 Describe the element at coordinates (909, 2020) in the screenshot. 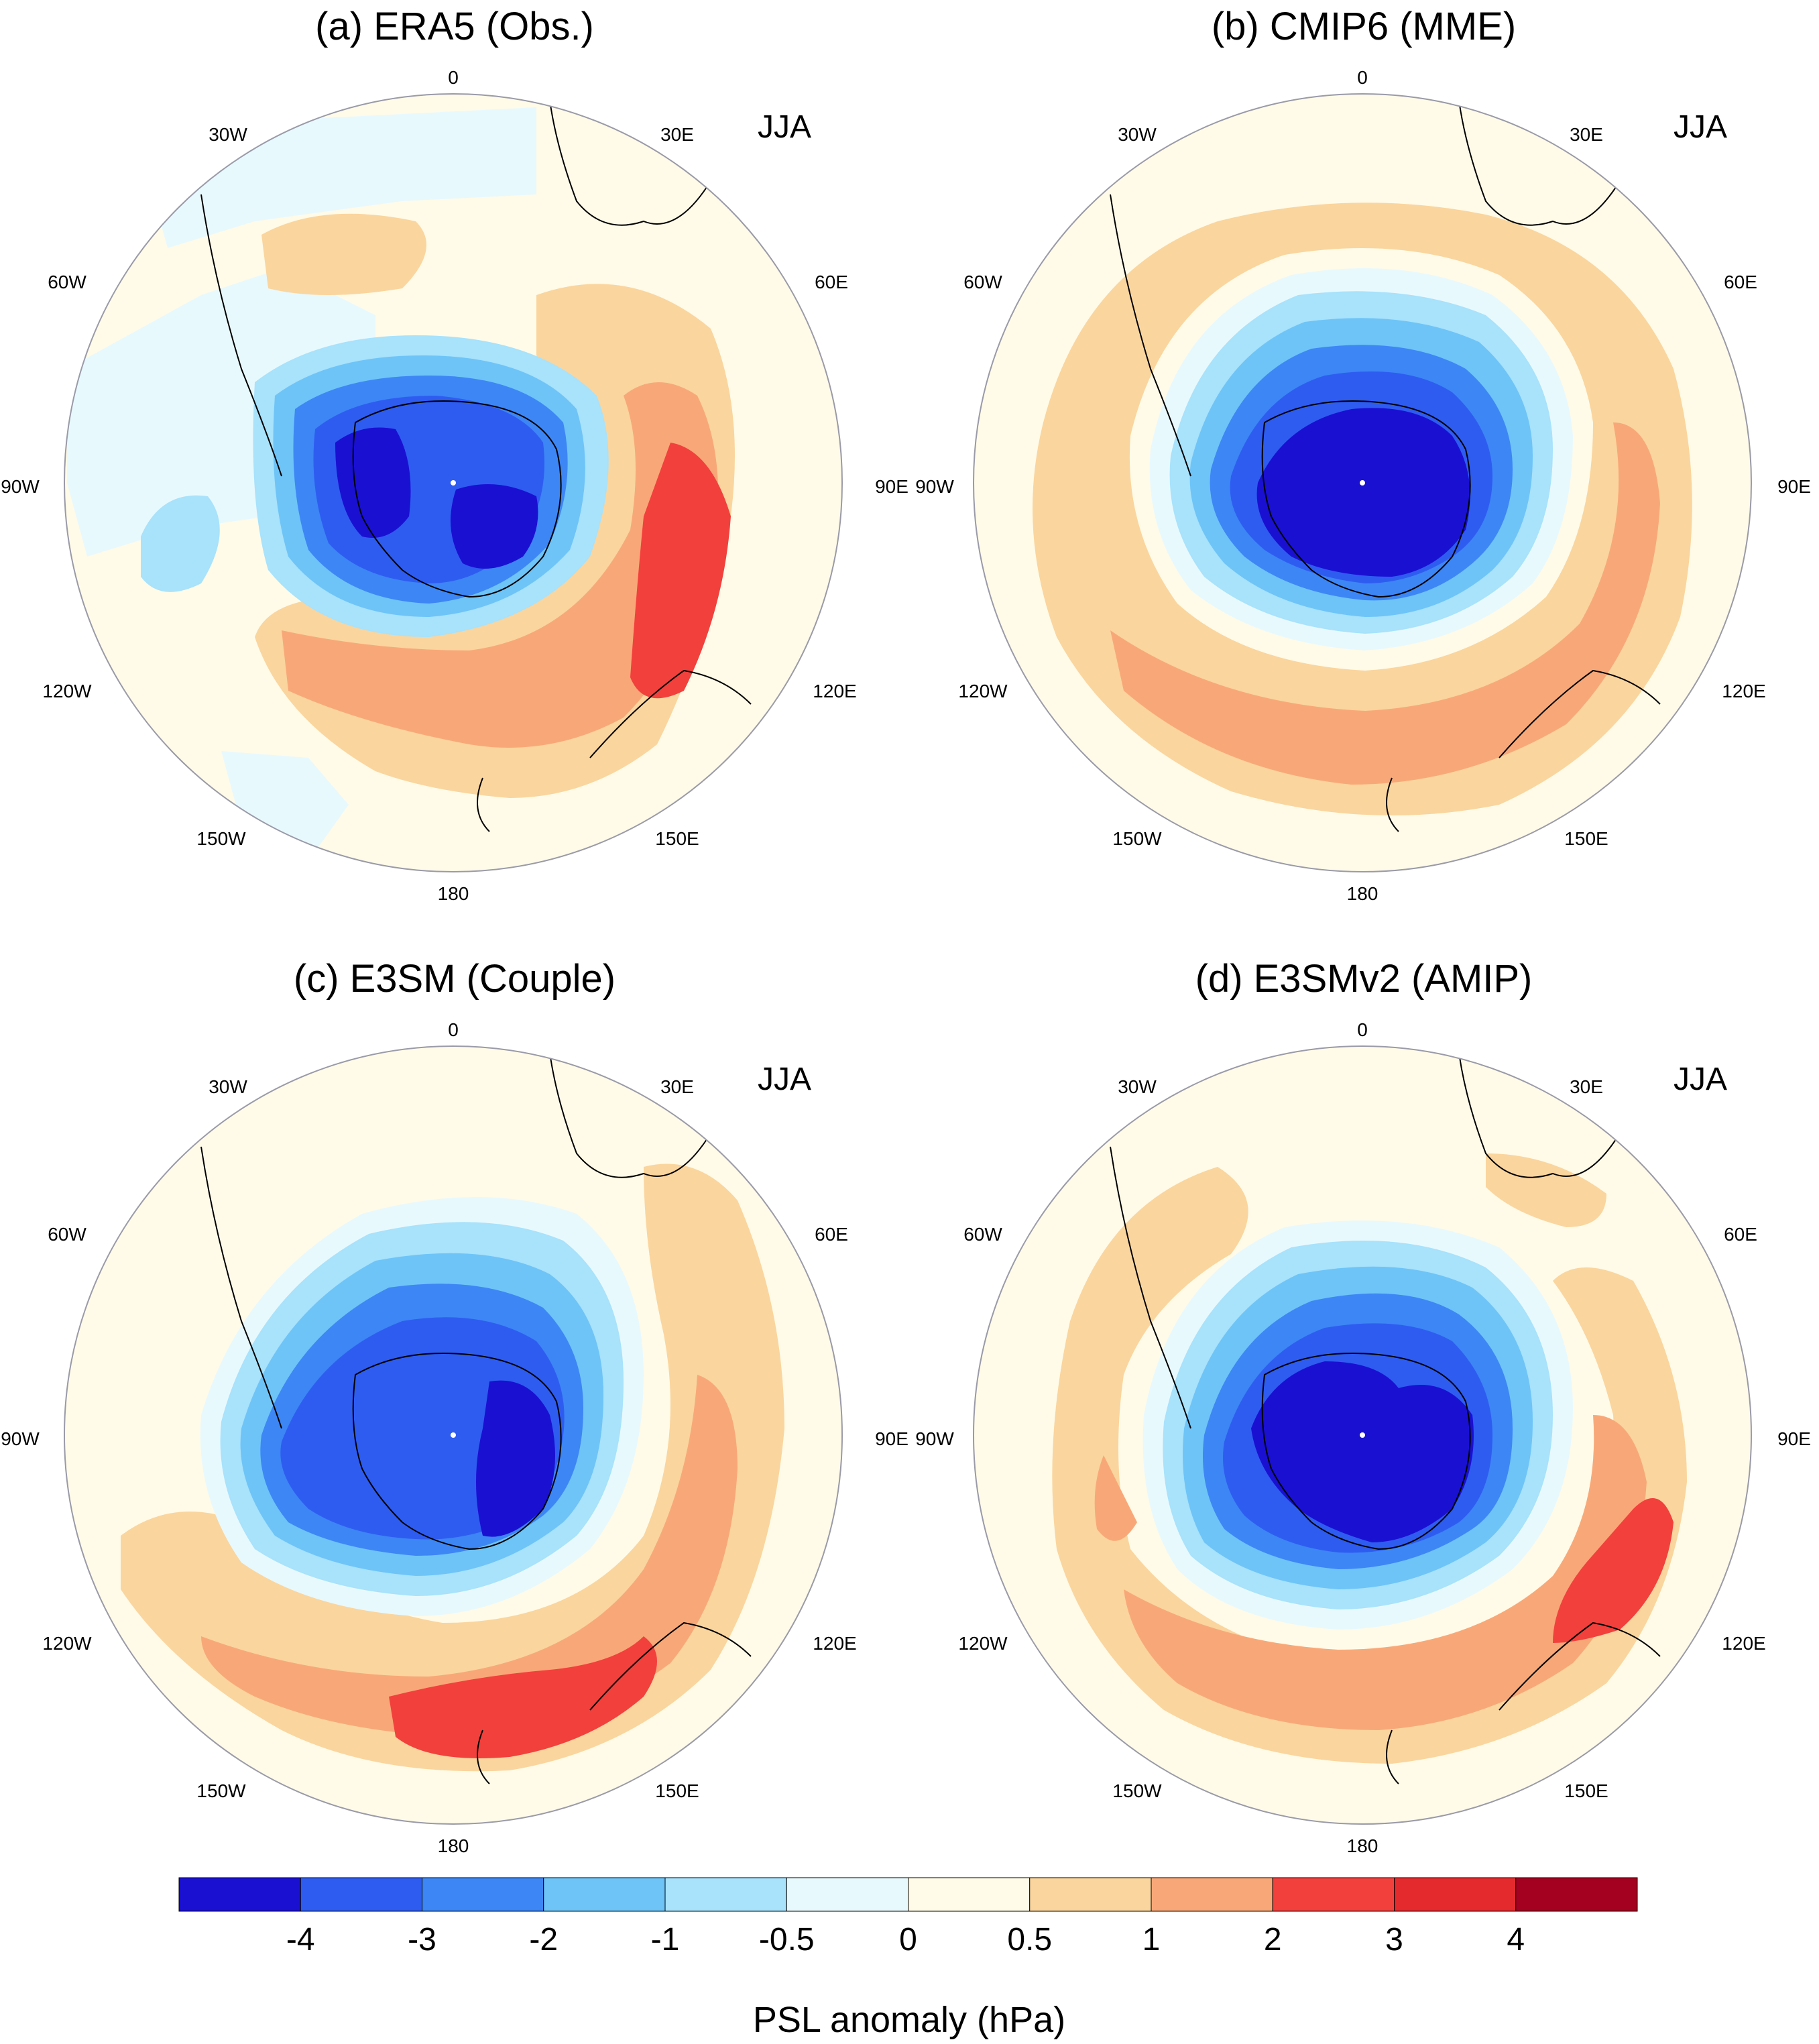

I see `colorbar-label: PSL anomaly (hPa)` at that location.